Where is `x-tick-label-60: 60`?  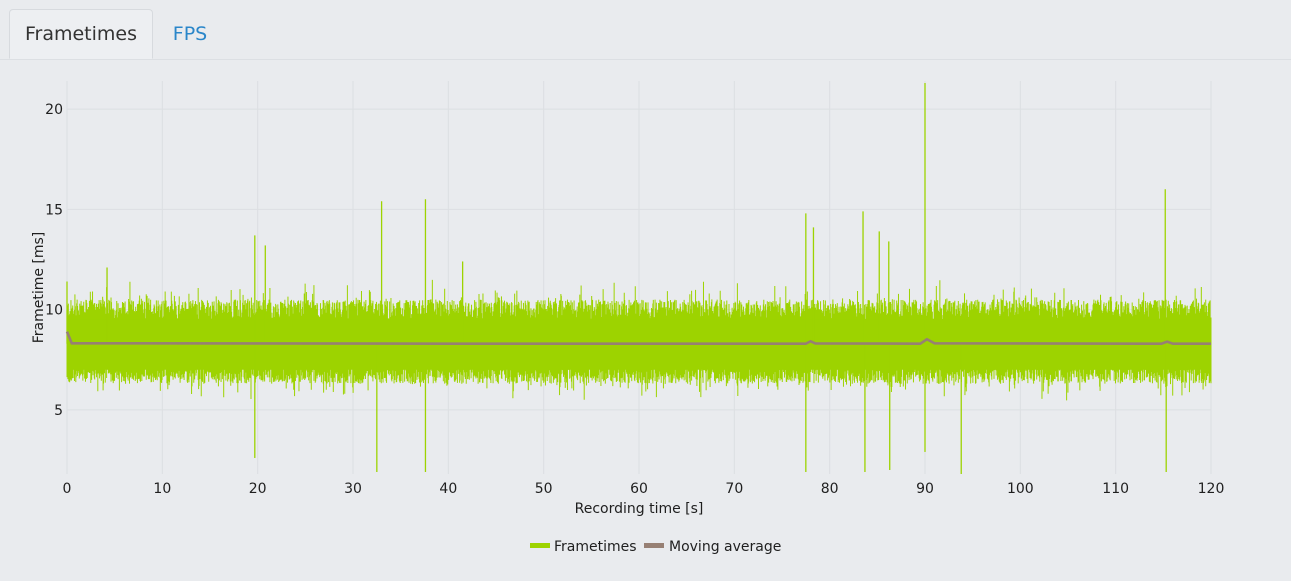 x-tick-label-60: 60 is located at coordinates (639, 489).